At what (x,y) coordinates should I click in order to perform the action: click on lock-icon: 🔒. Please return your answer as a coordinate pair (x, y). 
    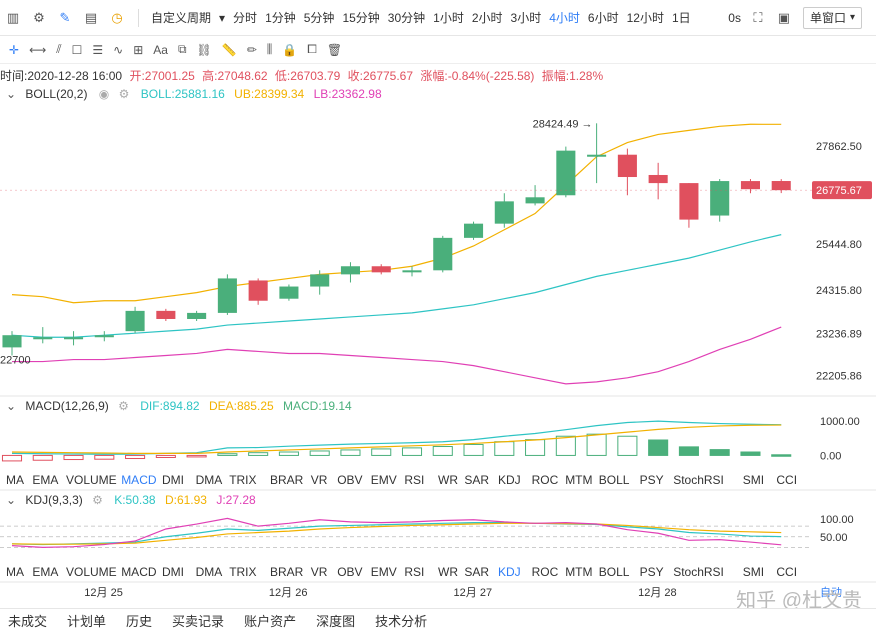
    Looking at the image, I should click on (290, 49).